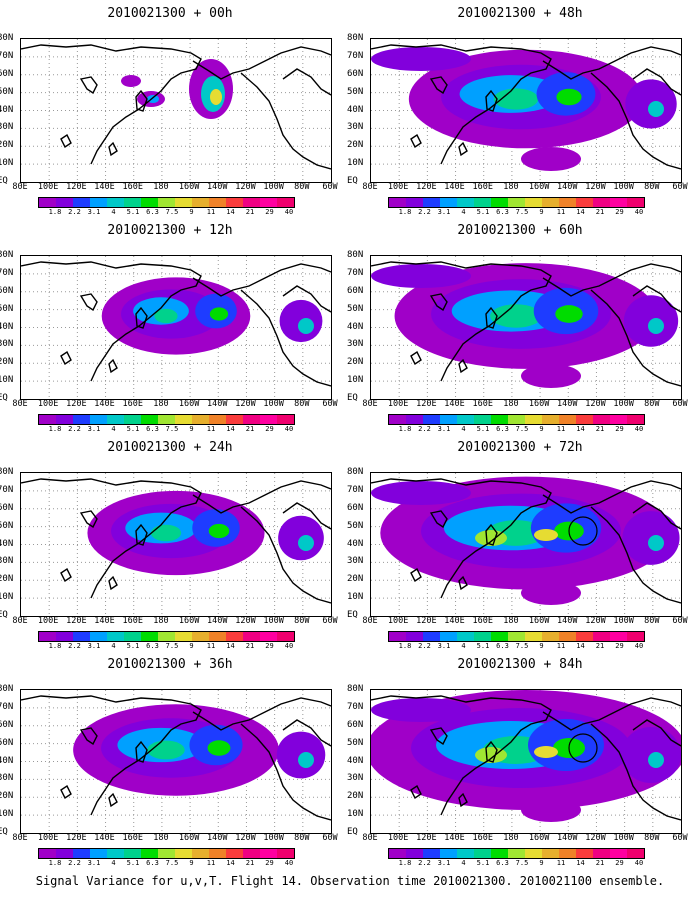 This screenshot has width=700, height=900. Describe the element at coordinates (444, 863) in the screenshot. I see `colorbar-label: 3.1` at that location.